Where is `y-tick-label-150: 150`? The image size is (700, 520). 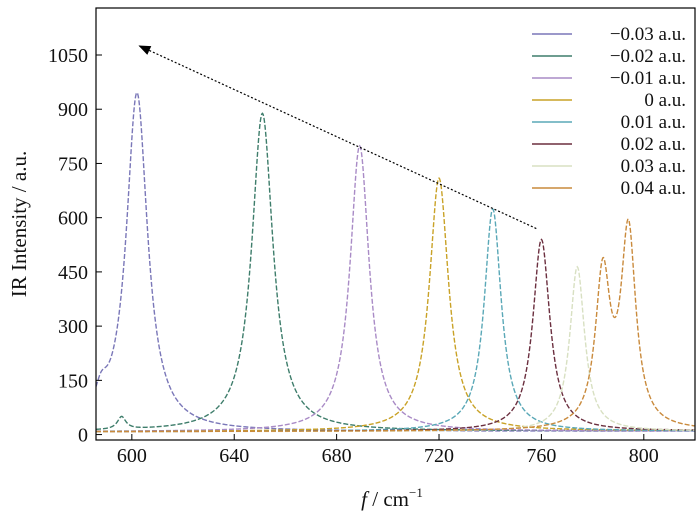 y-tick-label-150: 150 is located at coordinates (73, 381).